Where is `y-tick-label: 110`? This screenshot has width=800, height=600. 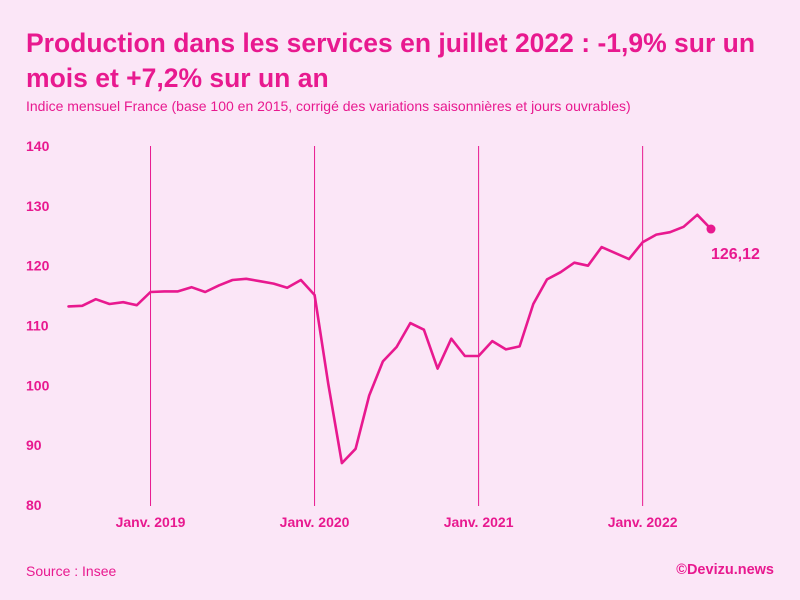
y-tick-label: 110 is located at coordinates (37, 326).